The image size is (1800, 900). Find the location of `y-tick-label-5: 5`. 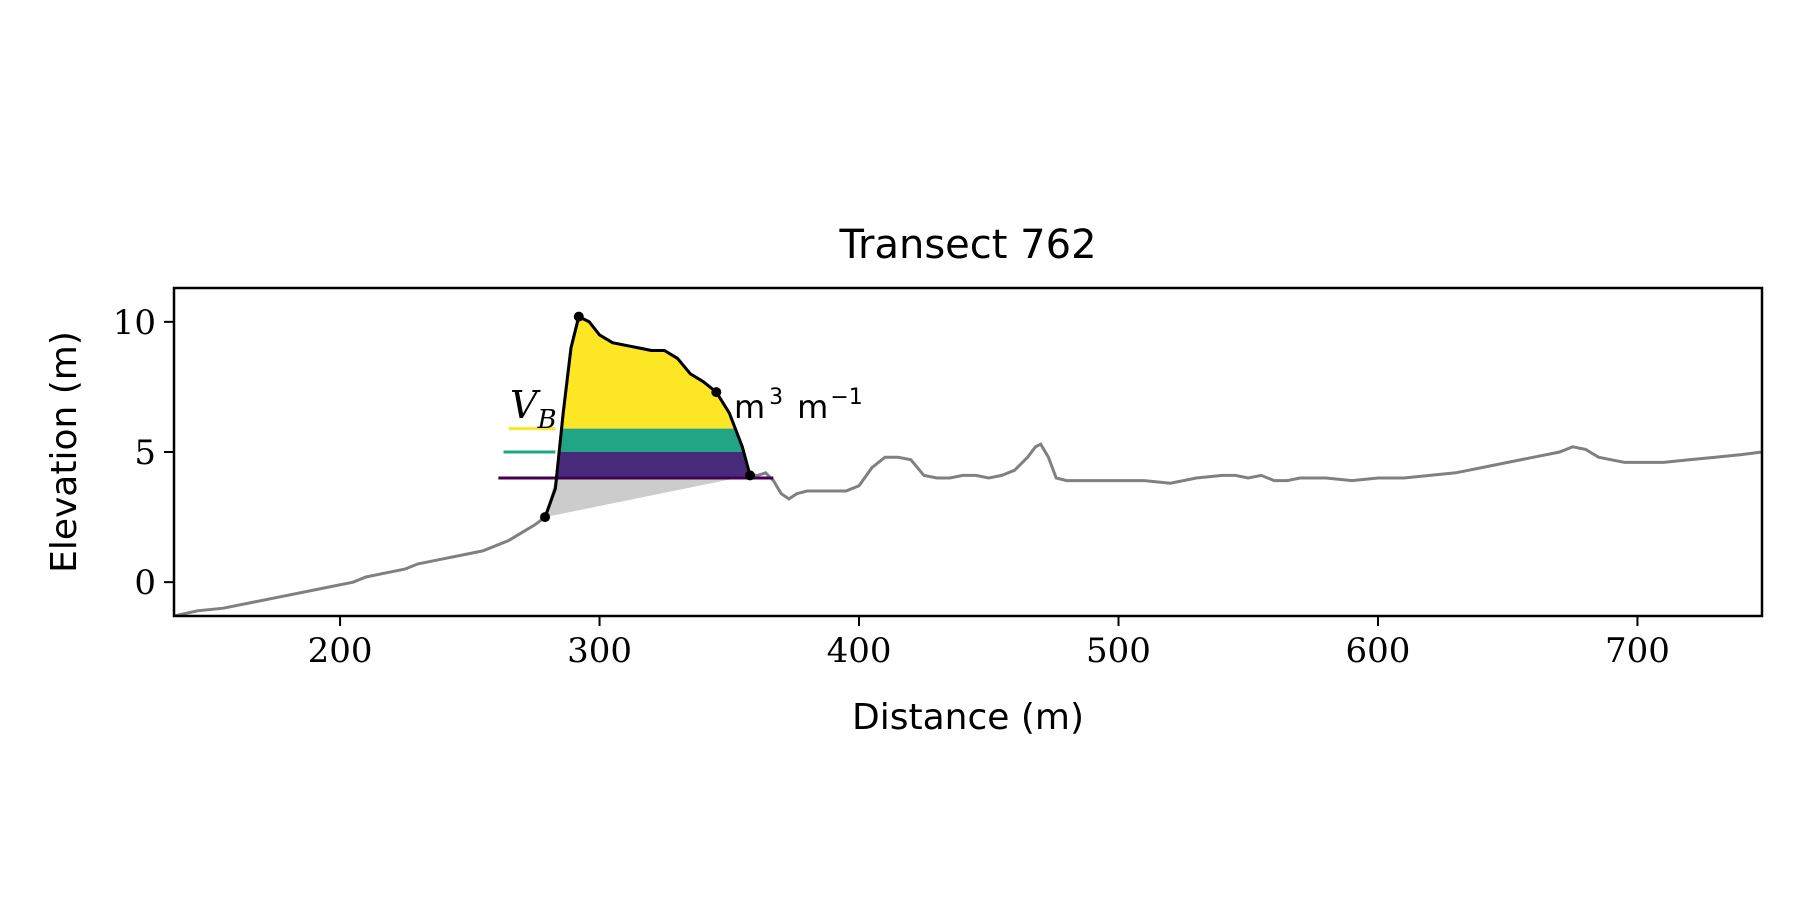

y-tick-label-5: 5 is located at coordinates (145, 453).